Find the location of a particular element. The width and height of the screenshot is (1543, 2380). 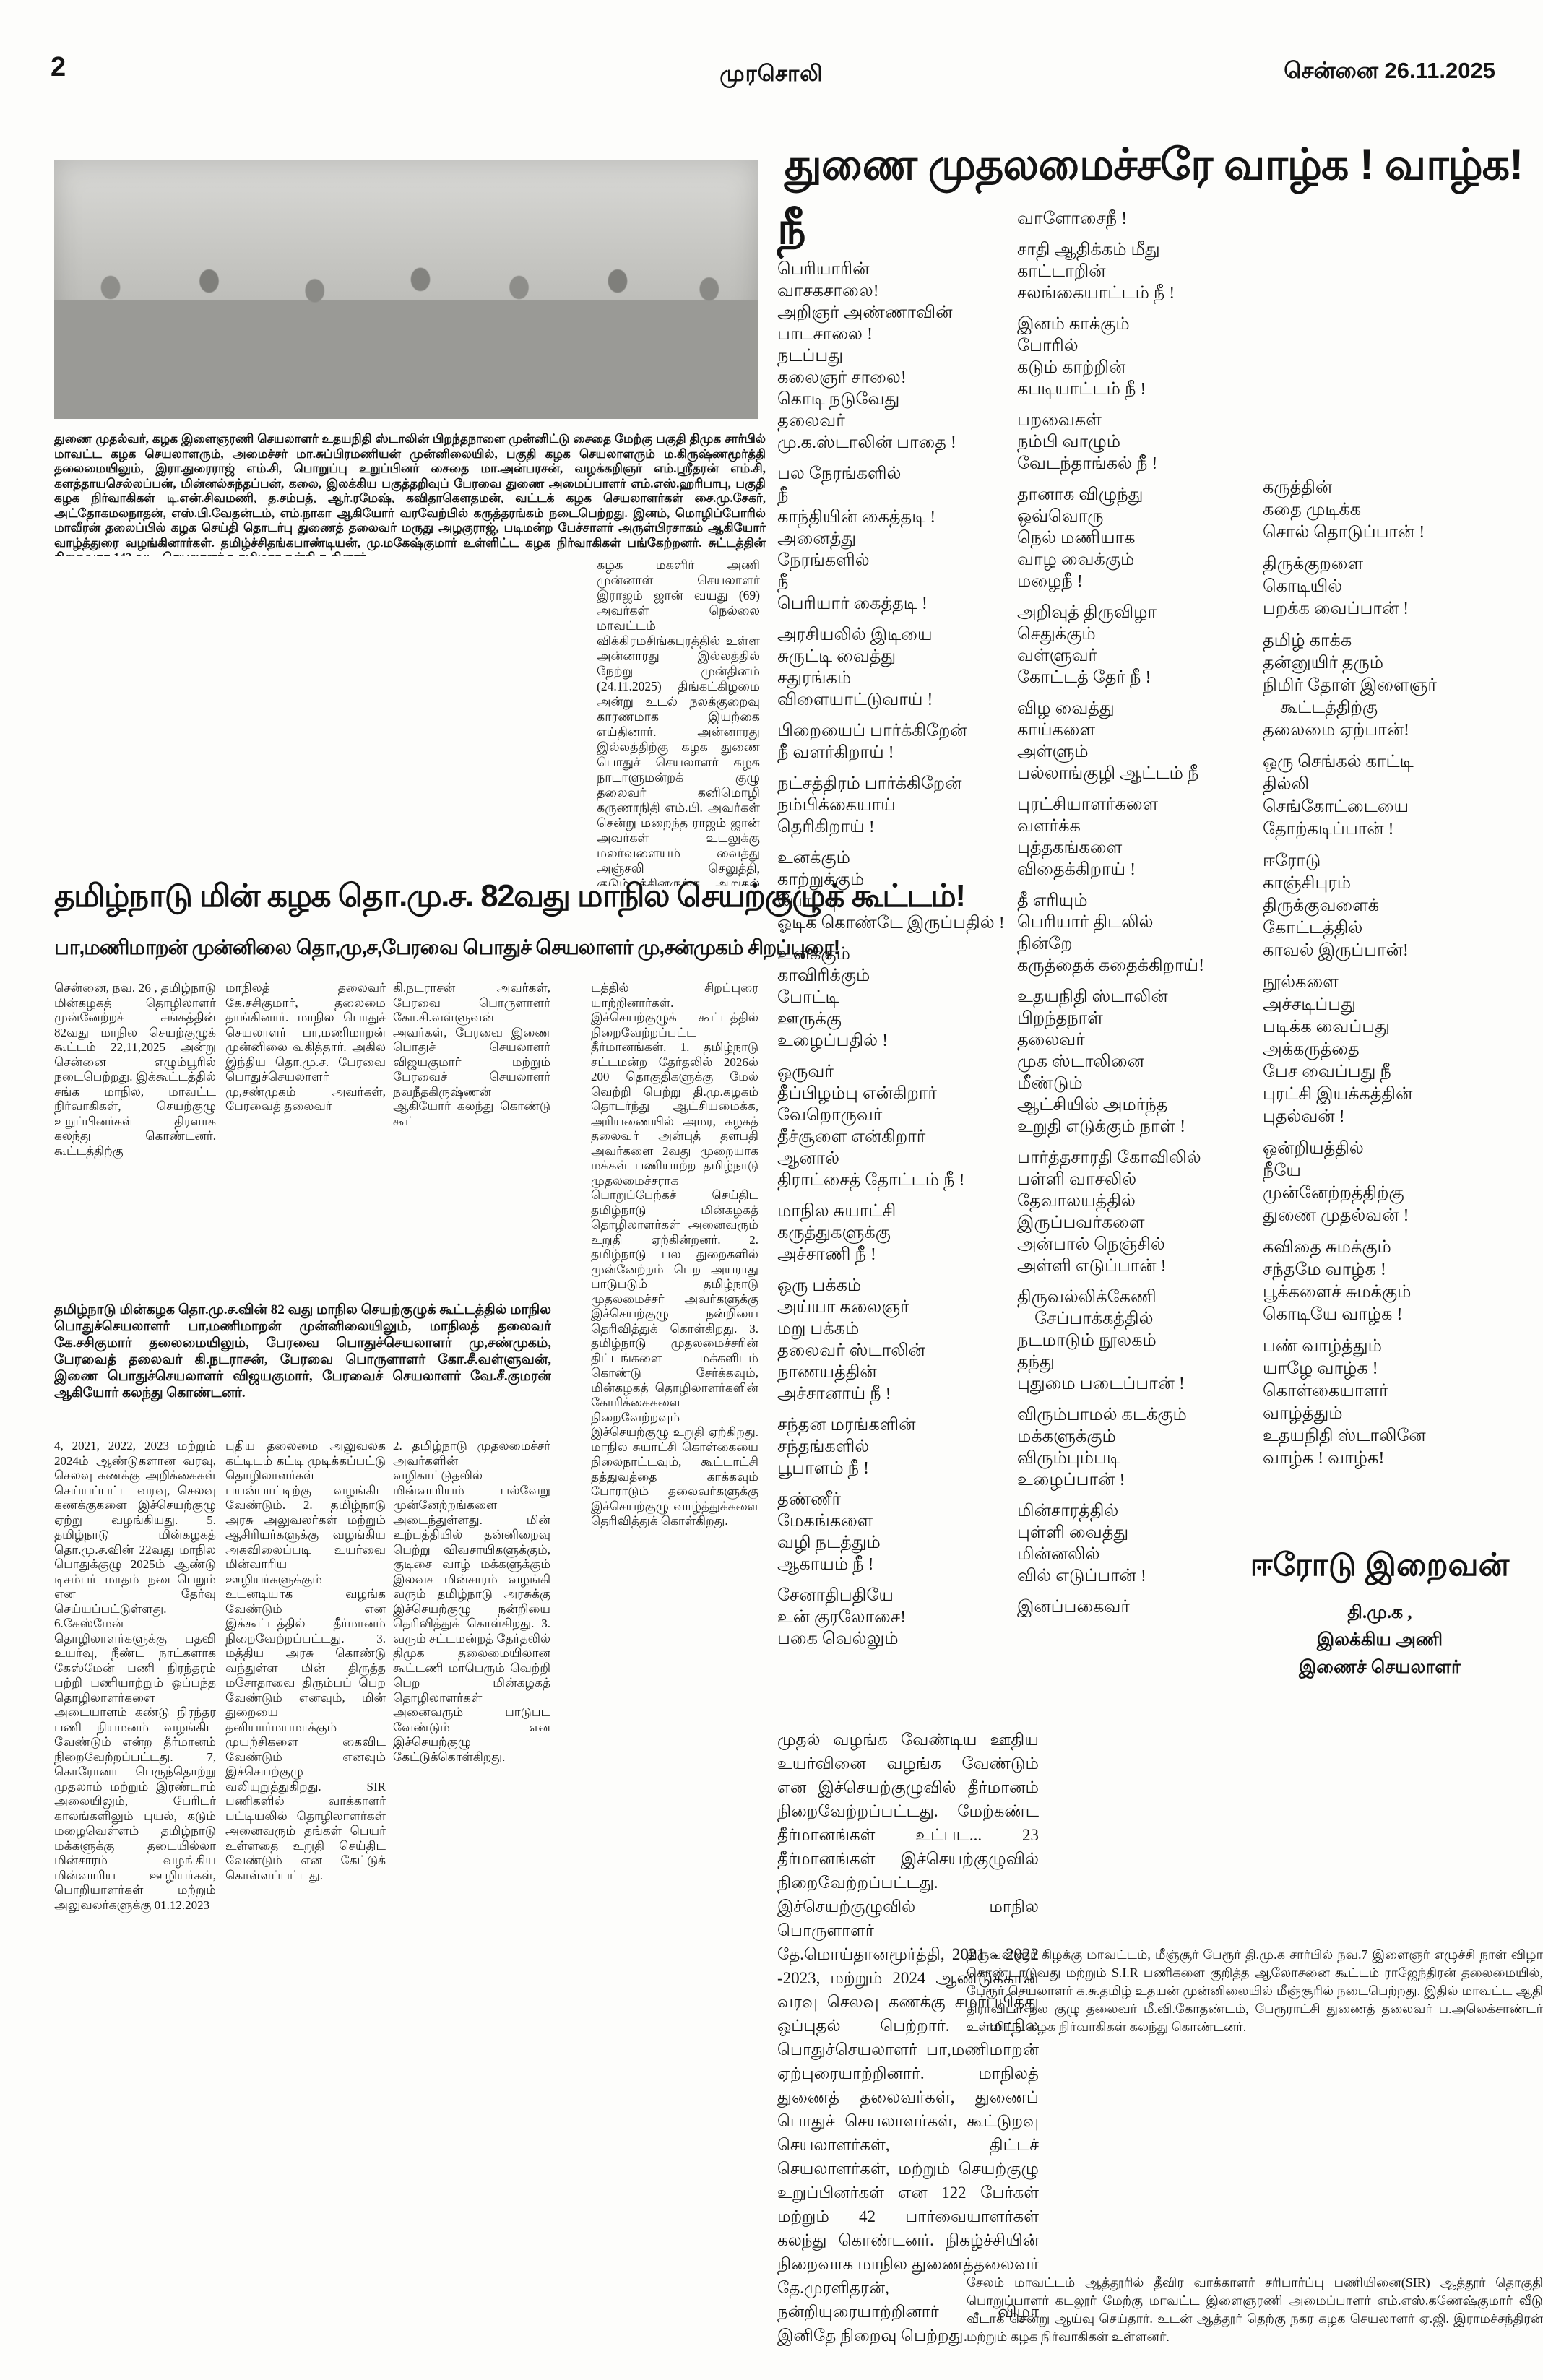

poem-line: மின்சாரத்தில் is located at coordinates (1068, 1511).